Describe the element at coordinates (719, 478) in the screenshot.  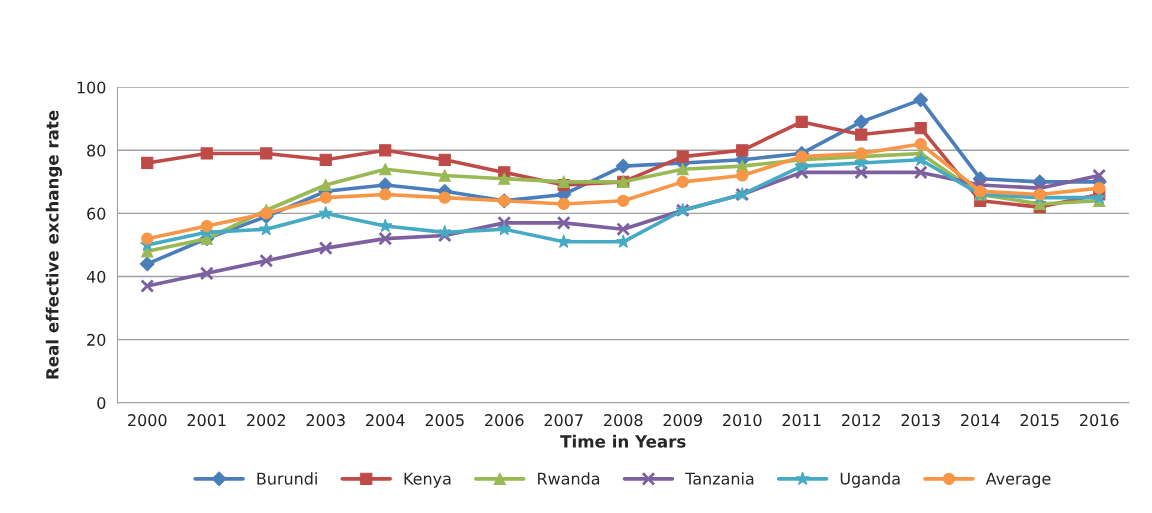
I see `legend-label: Tanzania` at that location.